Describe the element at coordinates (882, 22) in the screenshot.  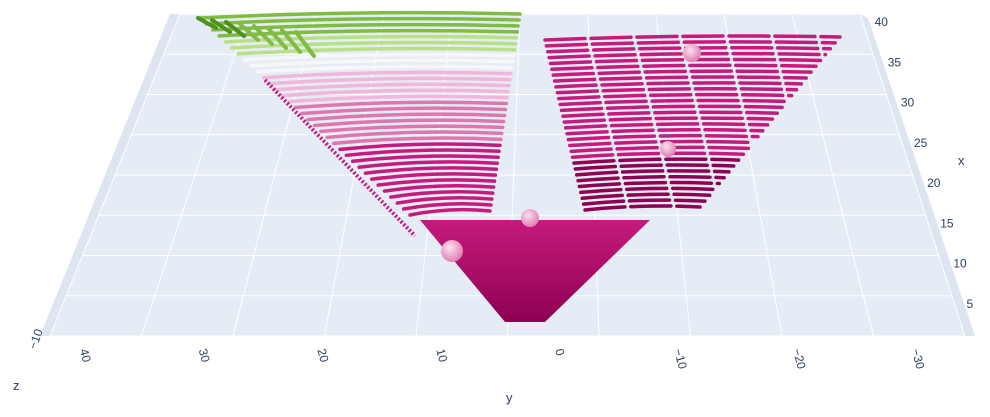
I see `x-tick-label: 40` at that location.